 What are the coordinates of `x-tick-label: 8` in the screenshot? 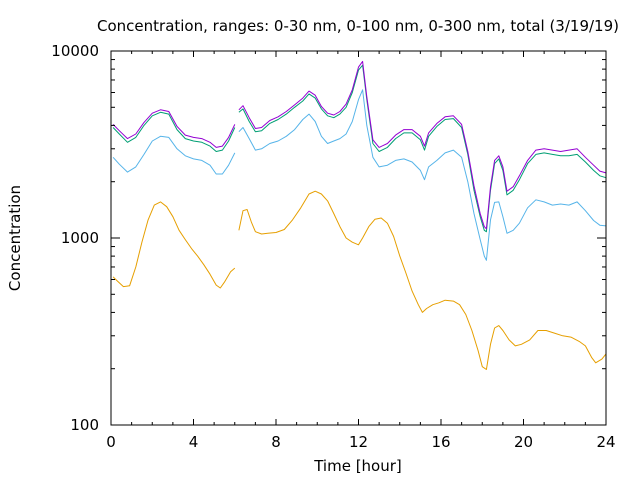 It's located at (276, 442).